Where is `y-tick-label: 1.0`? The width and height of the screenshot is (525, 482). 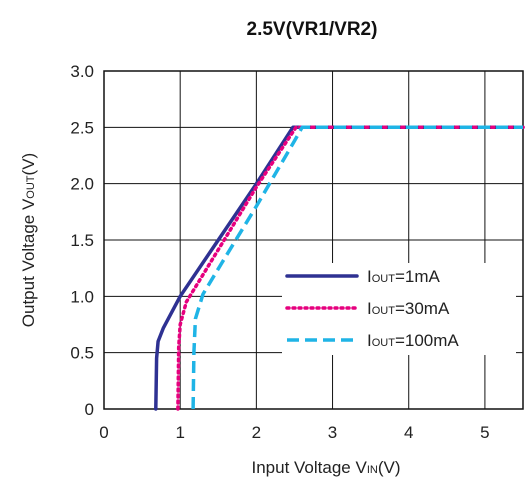
y-tick-label: 1.0 is located at coordinates (82, 296).